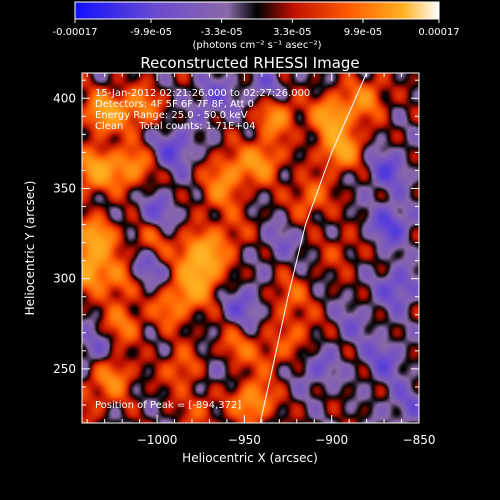 This screenshot has width=500, height=500. Describe the element at coordinates (30, 248) in the screenshot. I see `y-axis-label: Heliocentric Y (arcsec)` at that location.